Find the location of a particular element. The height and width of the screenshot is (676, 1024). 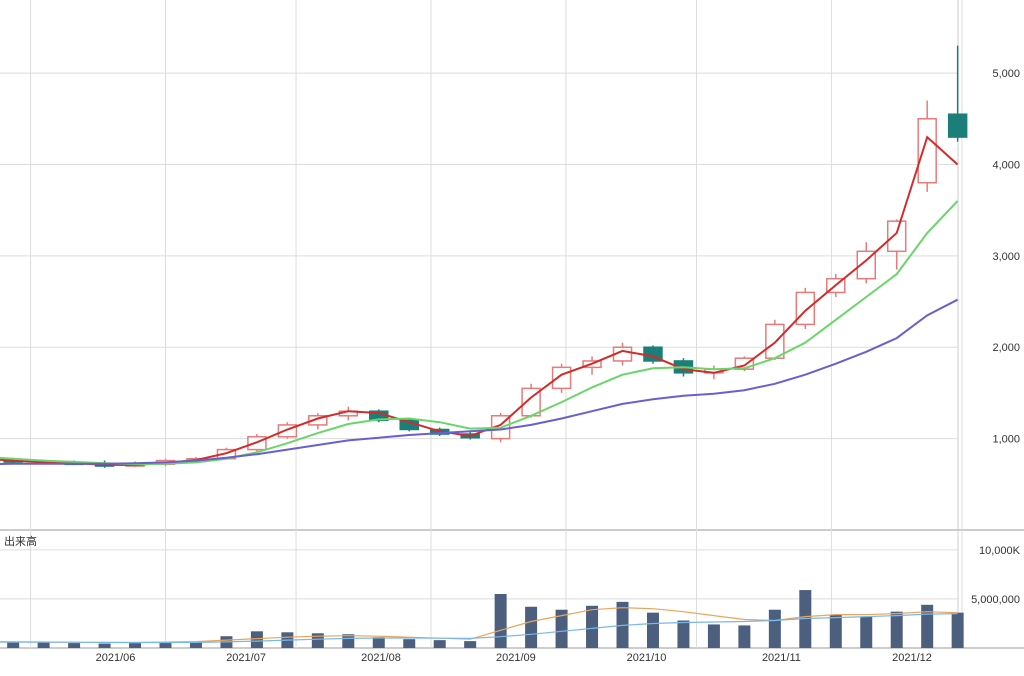

volume-tick-label: 10,000K is located at coordinates (1000, 551).